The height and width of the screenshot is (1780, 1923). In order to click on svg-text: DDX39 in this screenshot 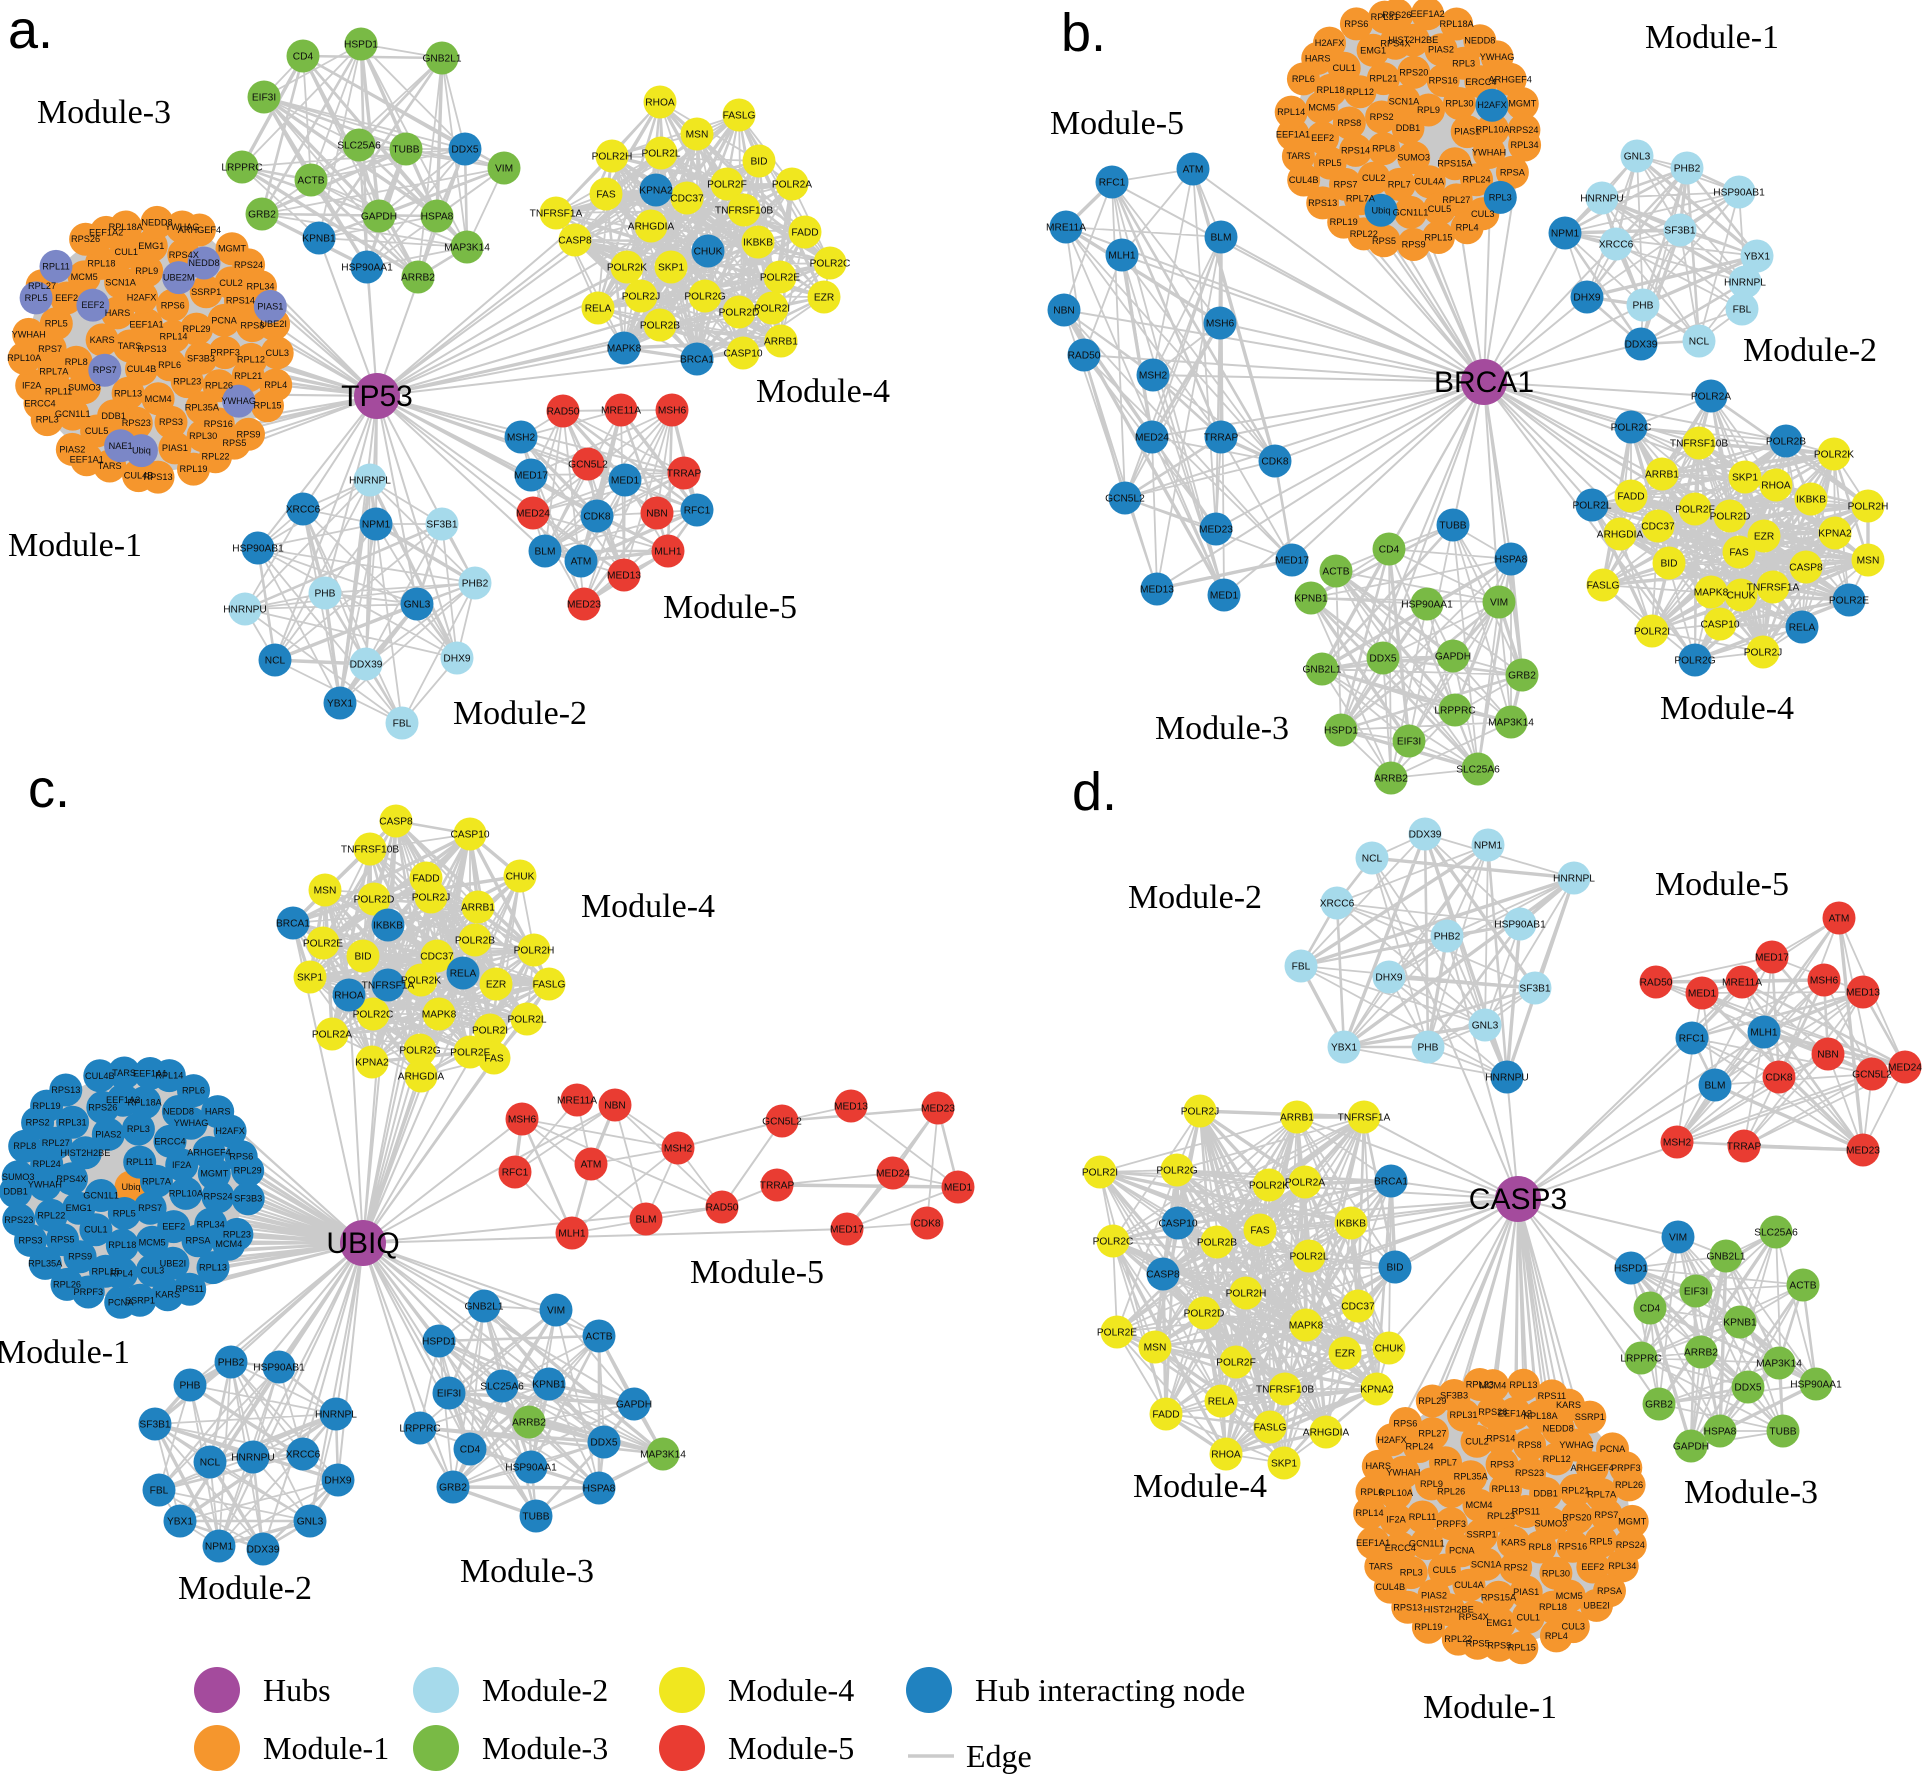, I will do `click(366, 665)`.